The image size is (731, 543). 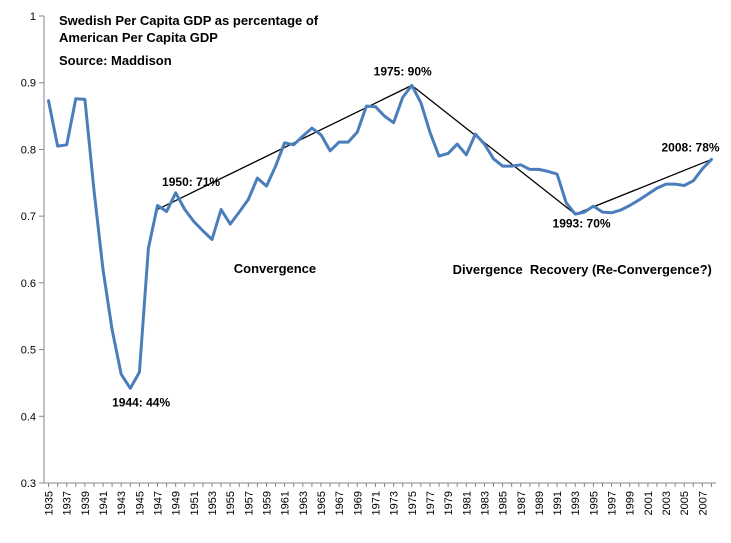 What do you see at coordinates (286, 503) in the screenshot?
I see `x-tick-label: 1961` at bounding box center [286, 503].